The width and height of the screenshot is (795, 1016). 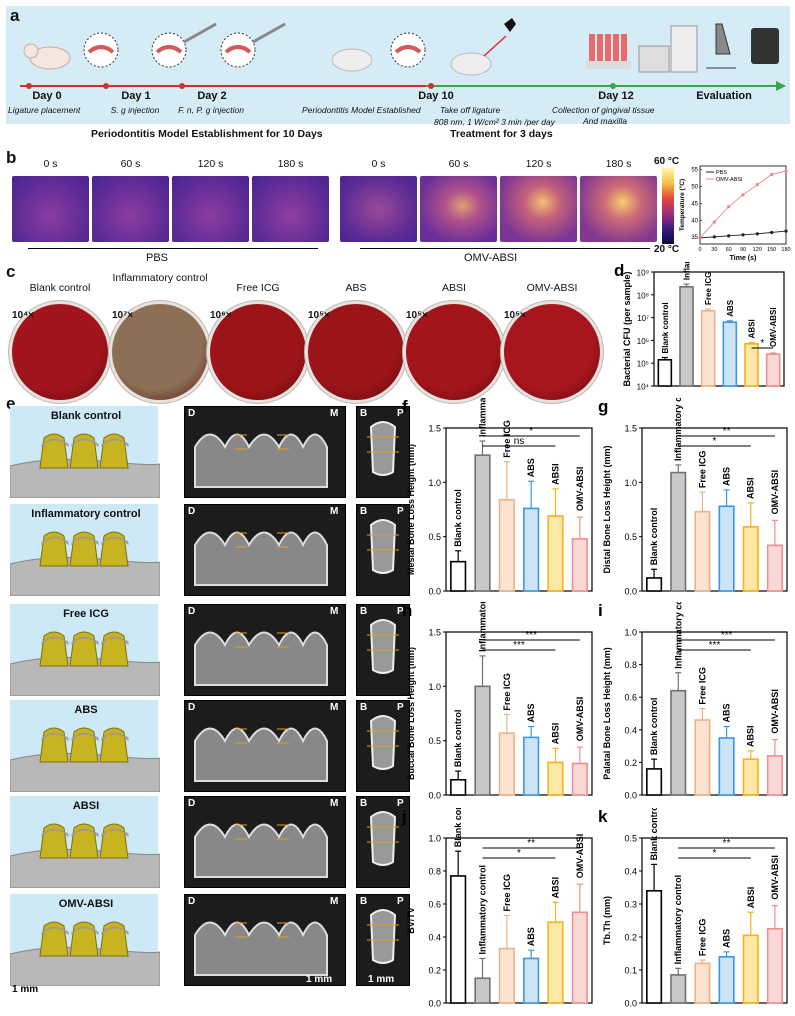 I want to click on y-tick-label: 45, so click(x=694, y=204).